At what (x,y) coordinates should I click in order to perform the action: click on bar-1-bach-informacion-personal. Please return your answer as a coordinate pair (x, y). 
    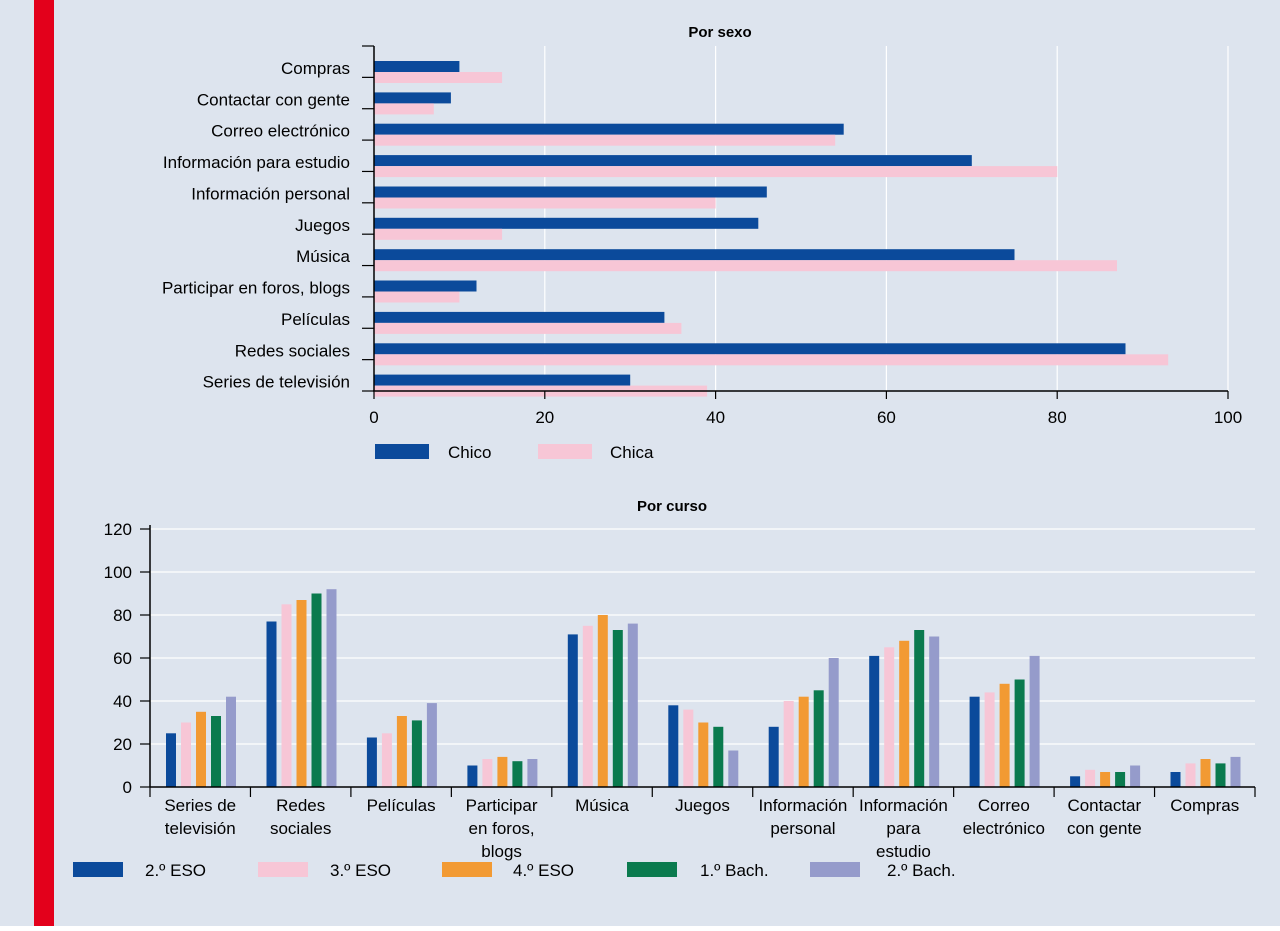
    Looking at the image, I should click on (818, 739).